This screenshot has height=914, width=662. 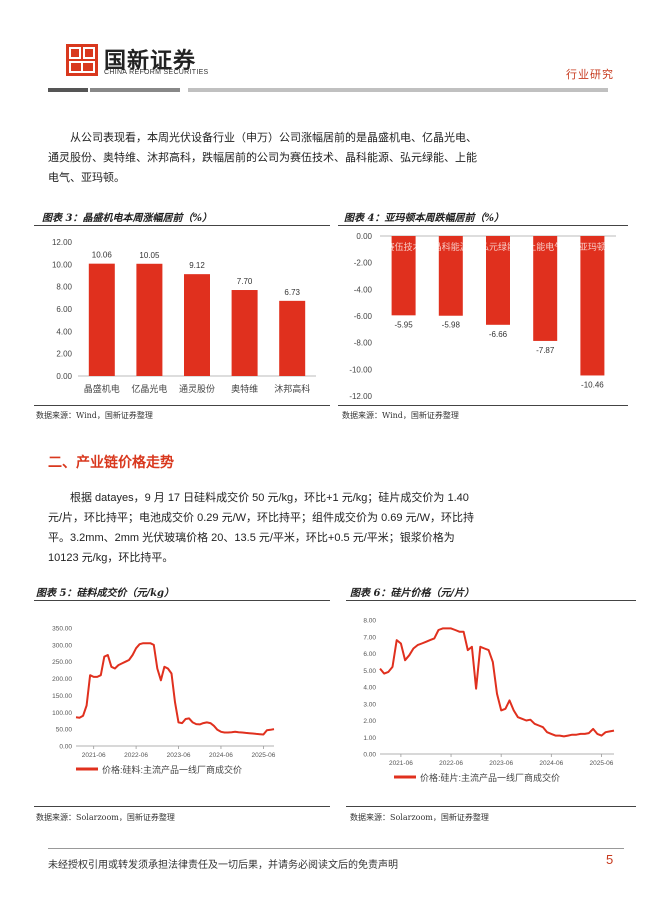 What do you see at coordinates (82, 60) in the screenshot?
I see `logo-mark-icon` at bounding box center [82, 60].